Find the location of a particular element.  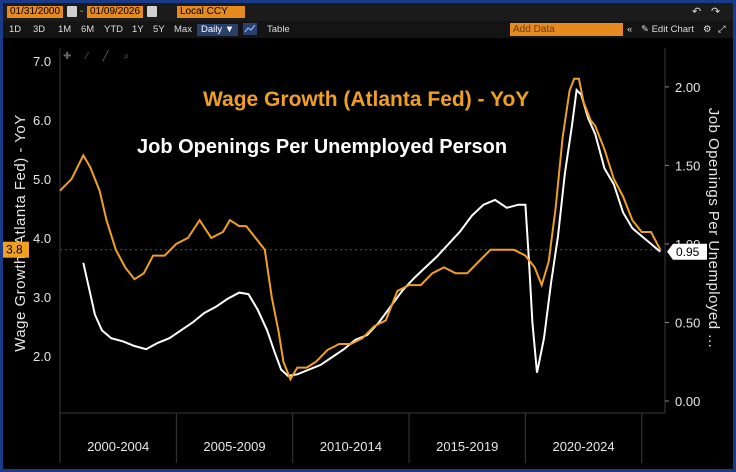

period-5y: 5Y is located at coordinates (159, 29).